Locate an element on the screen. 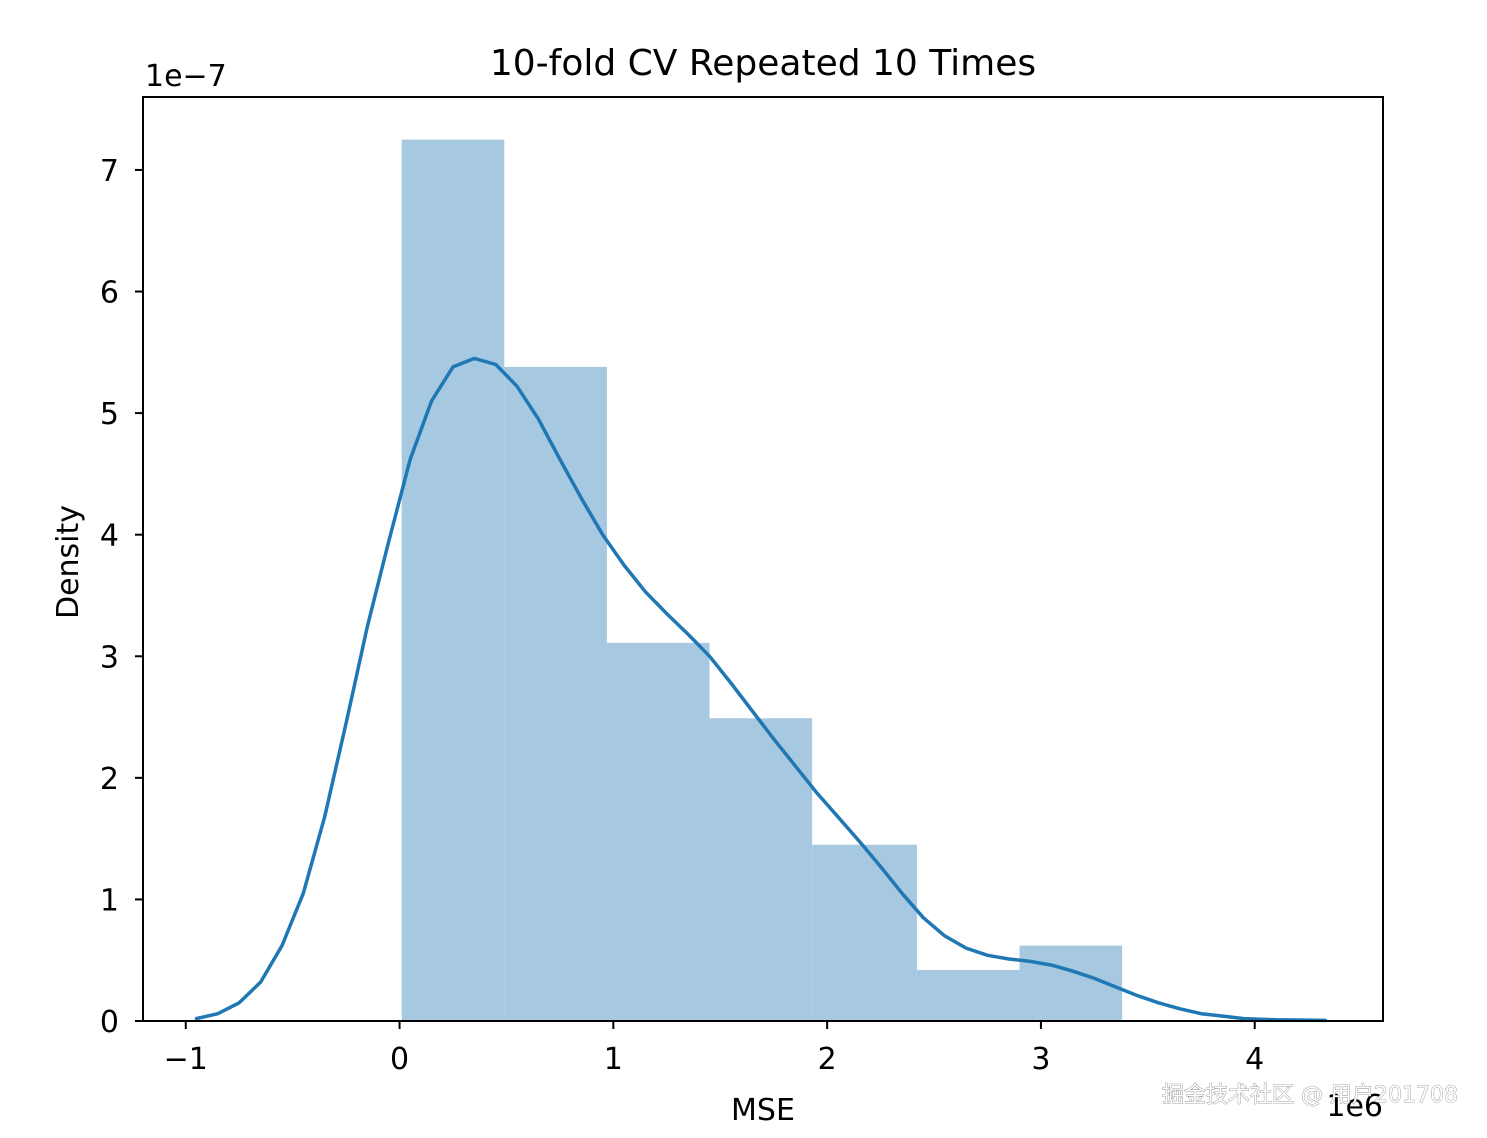 Image resolution: width=1487 pixels, height=1138 pixels. x-offset-label: 1e6 is located at coordinates (1354, 1106).